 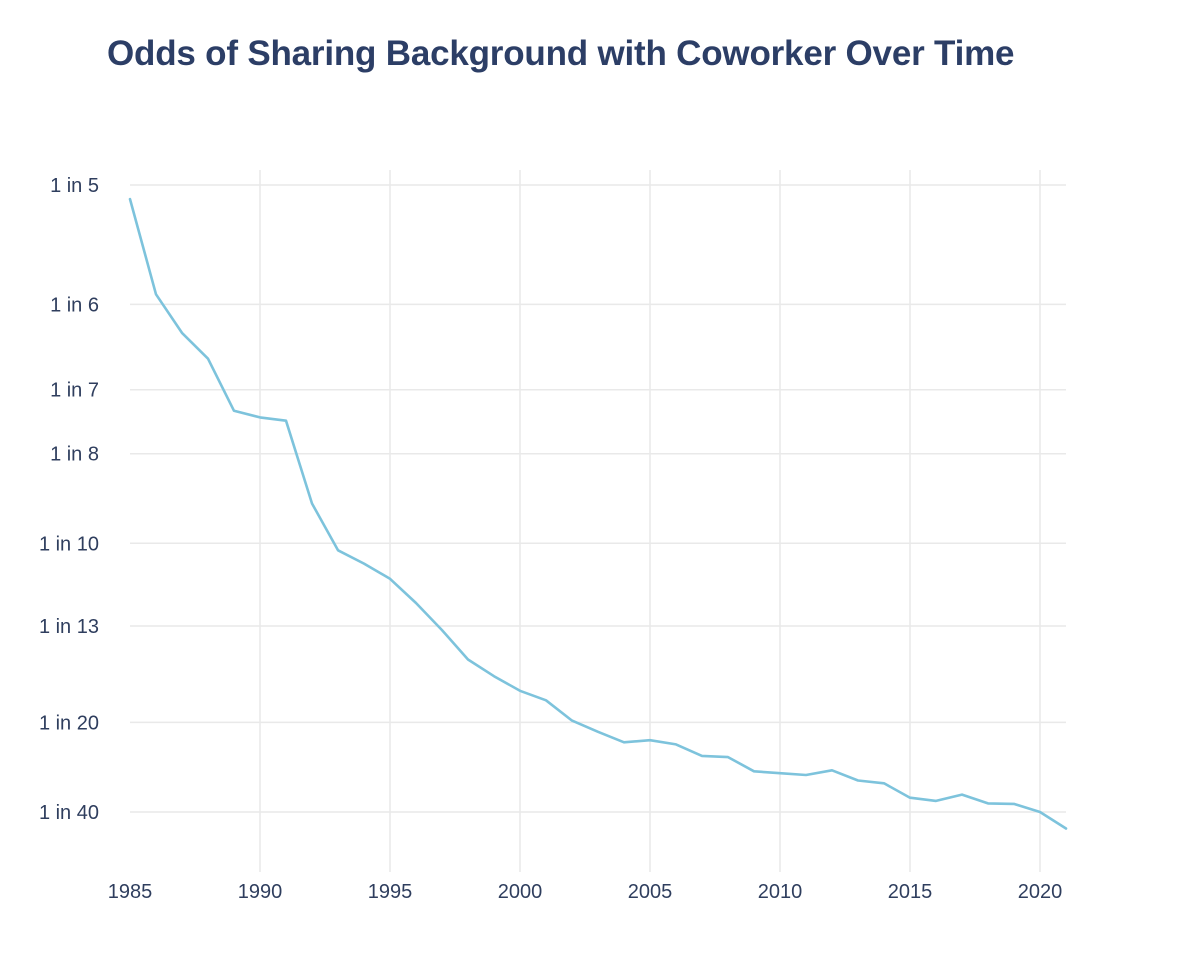 I want to click on y-tick-label-5: 1 in 5, so click(x=74, y=186).